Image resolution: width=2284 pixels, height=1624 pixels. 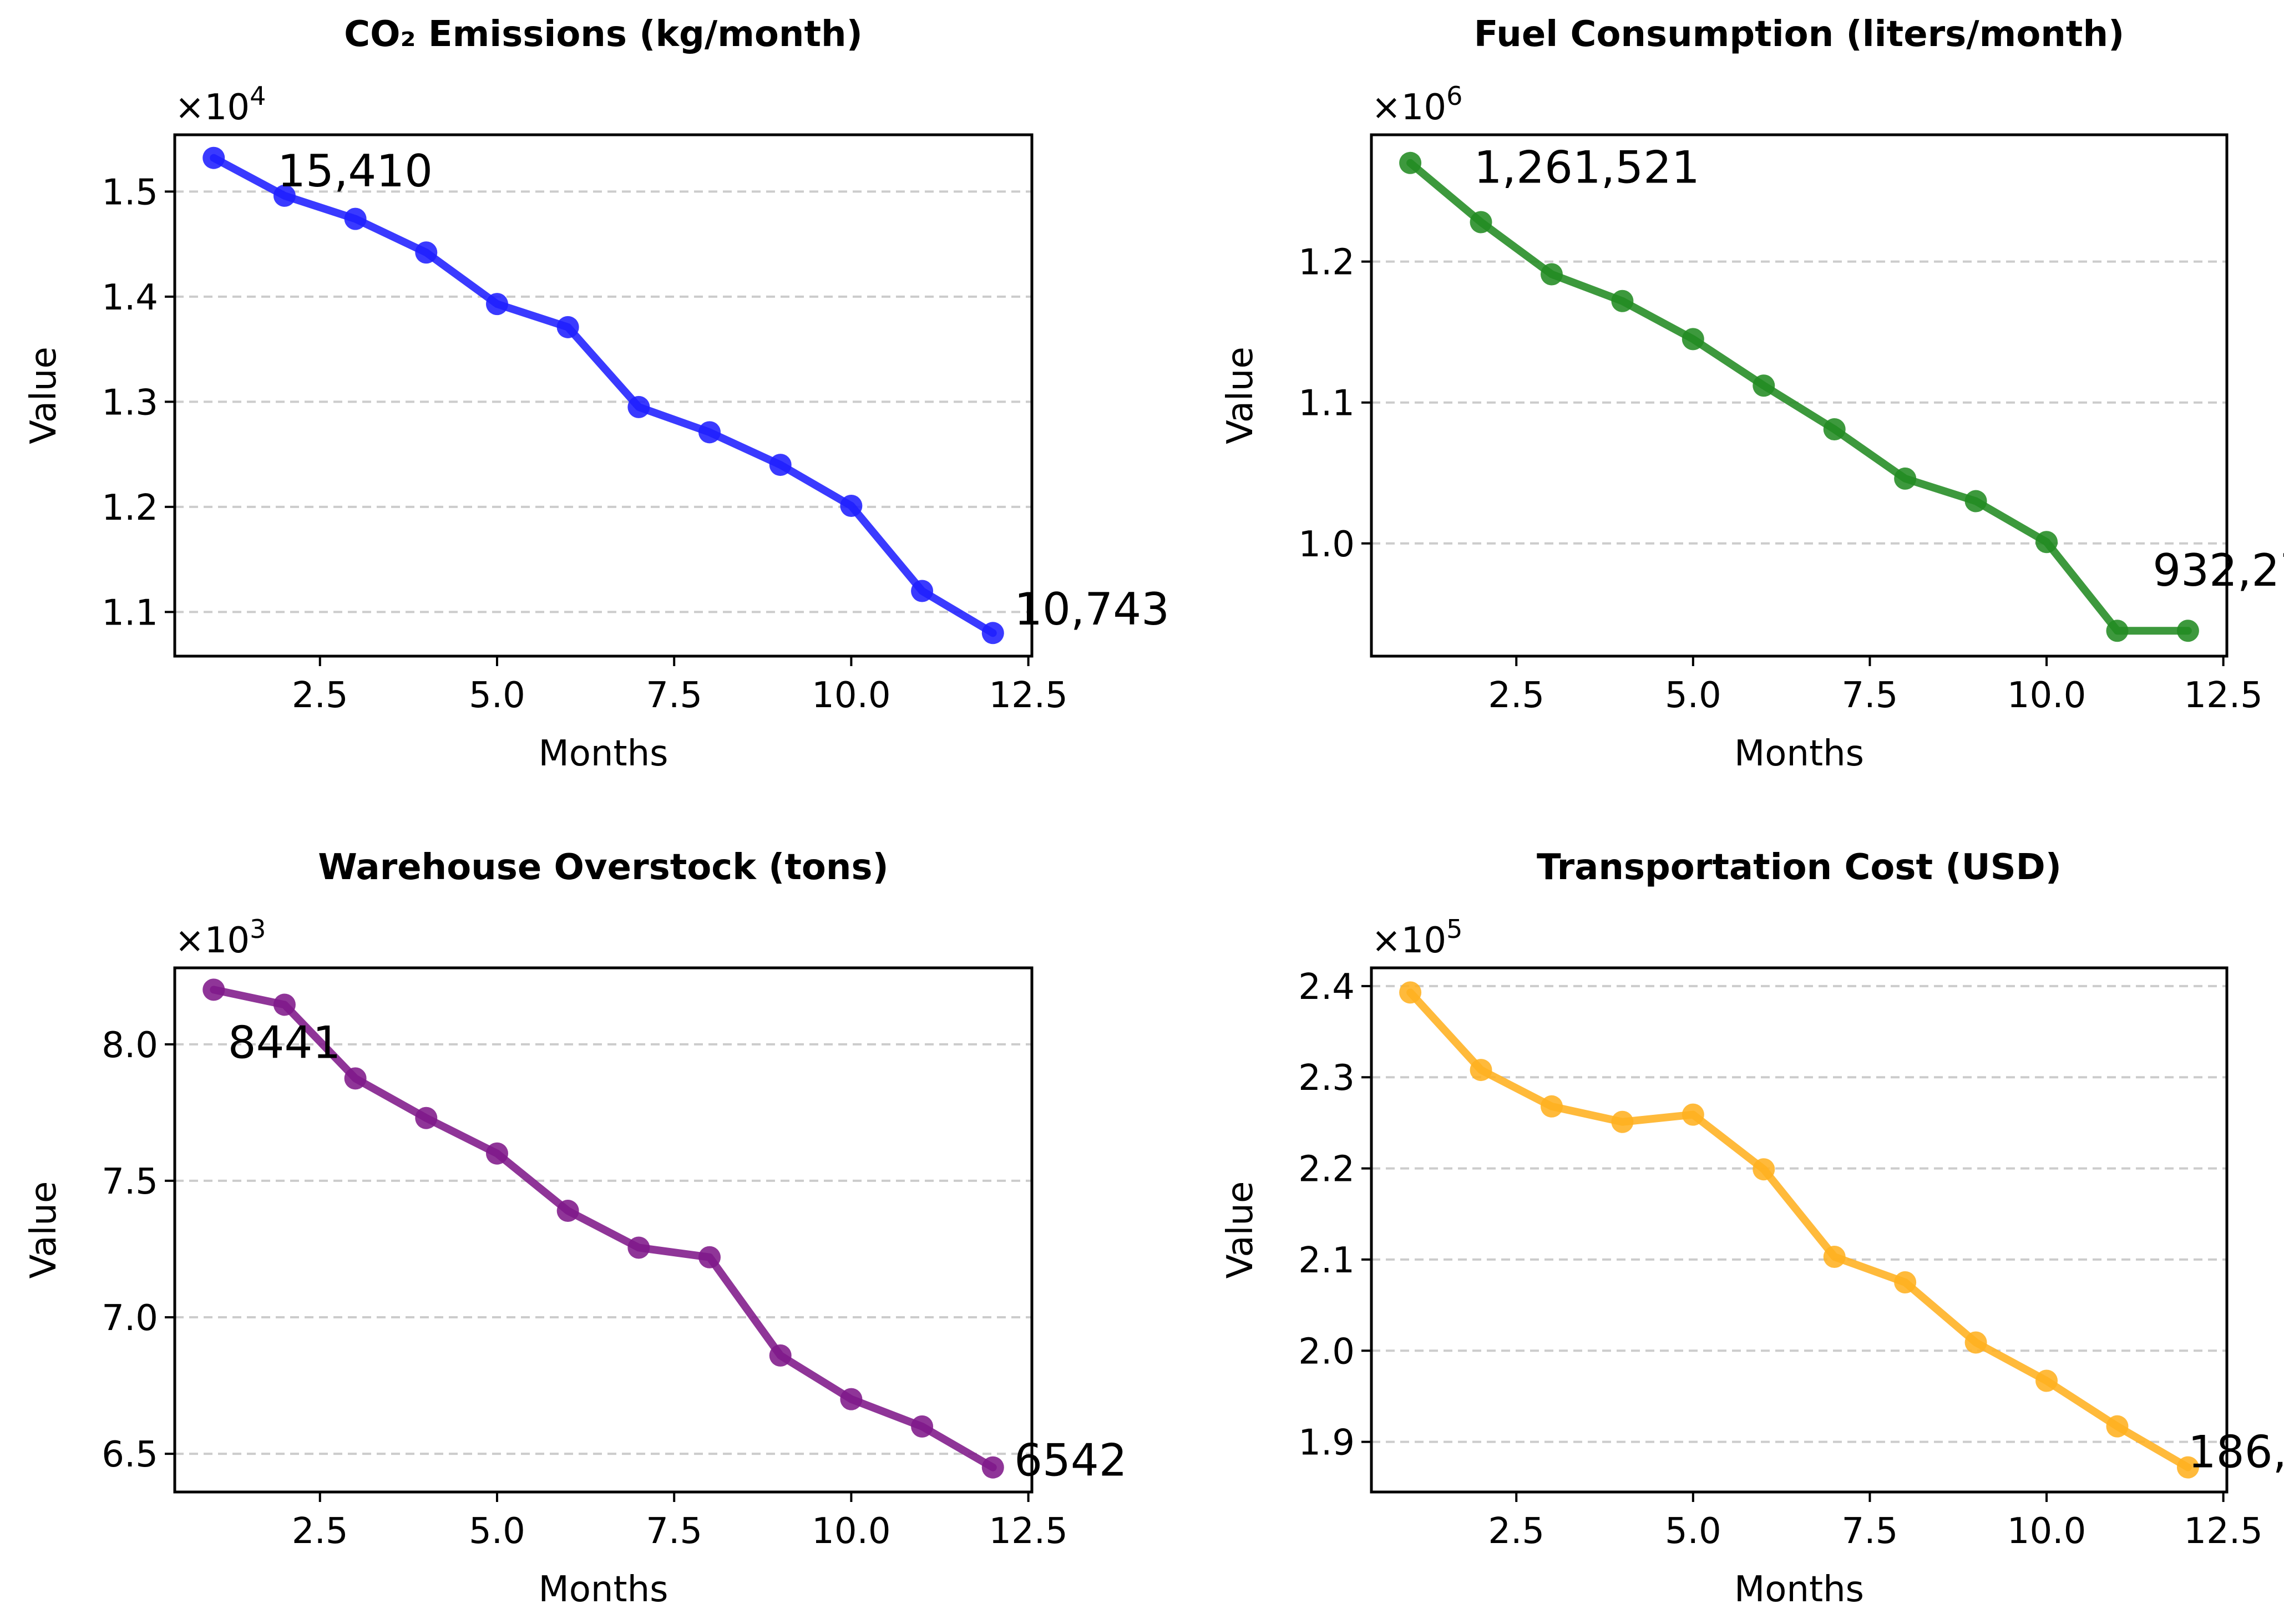 What do you see at coordinates (1326, 262) in the screenshot?
I see `y-tick-label: 1.2` at bounding box center [1326, 262].